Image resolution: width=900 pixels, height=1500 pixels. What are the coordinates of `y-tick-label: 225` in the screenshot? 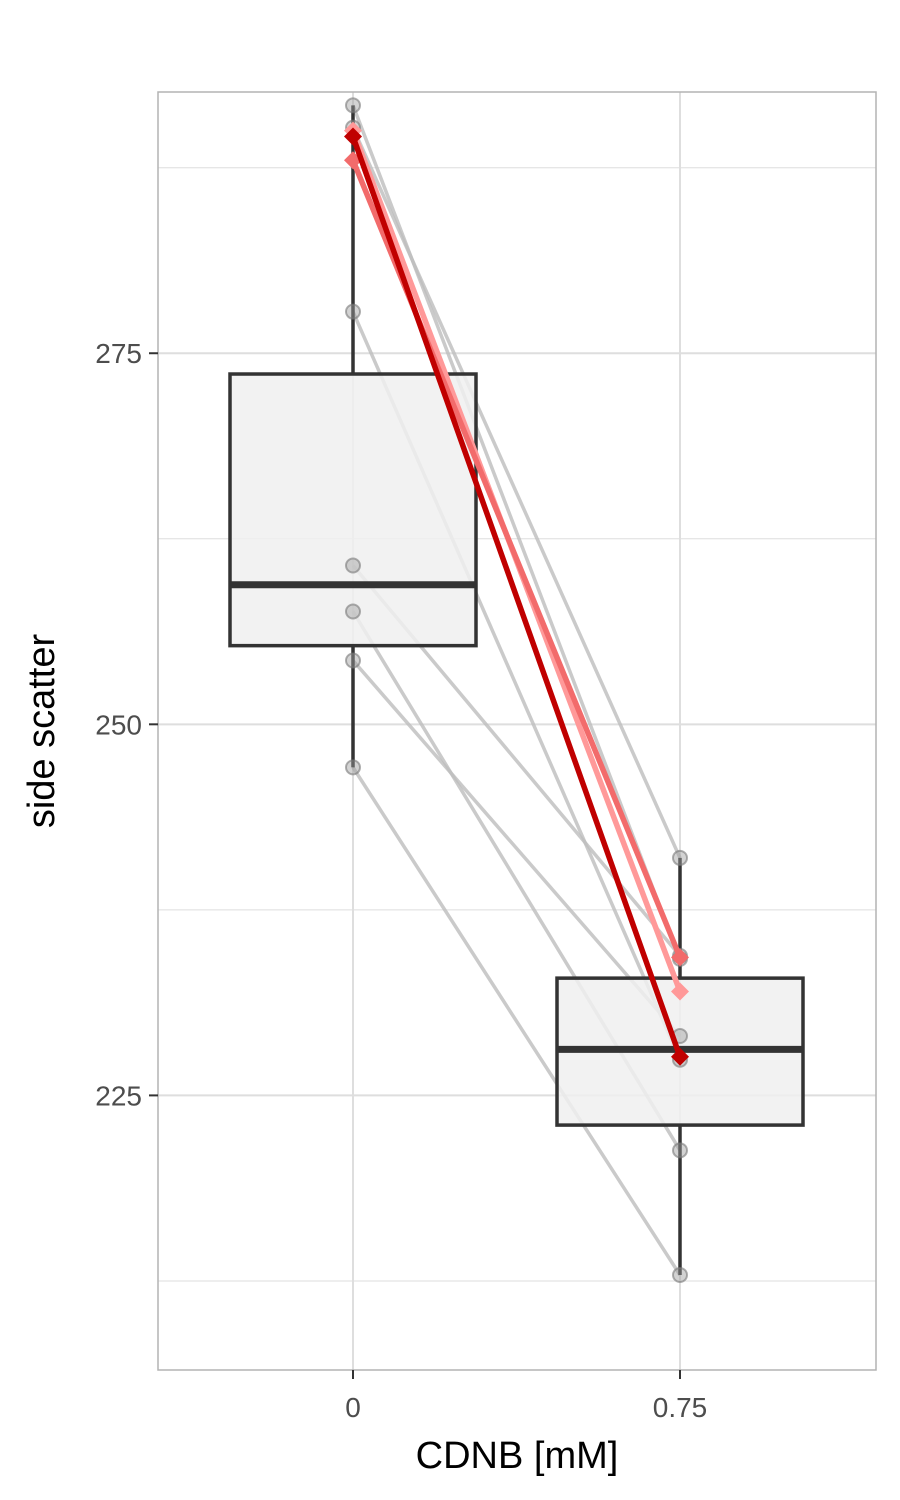 It's located at (118, 1095).